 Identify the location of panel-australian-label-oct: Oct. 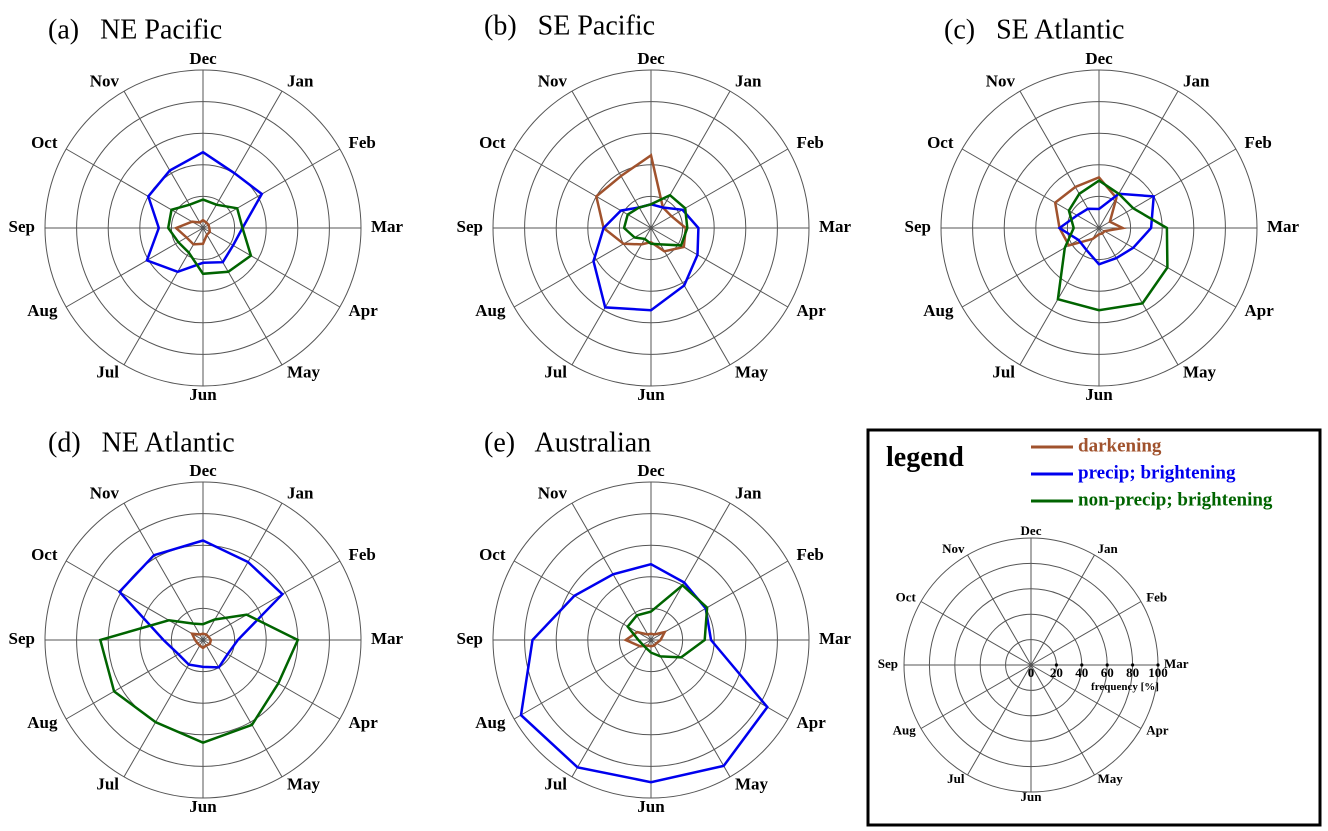
(492, 554).